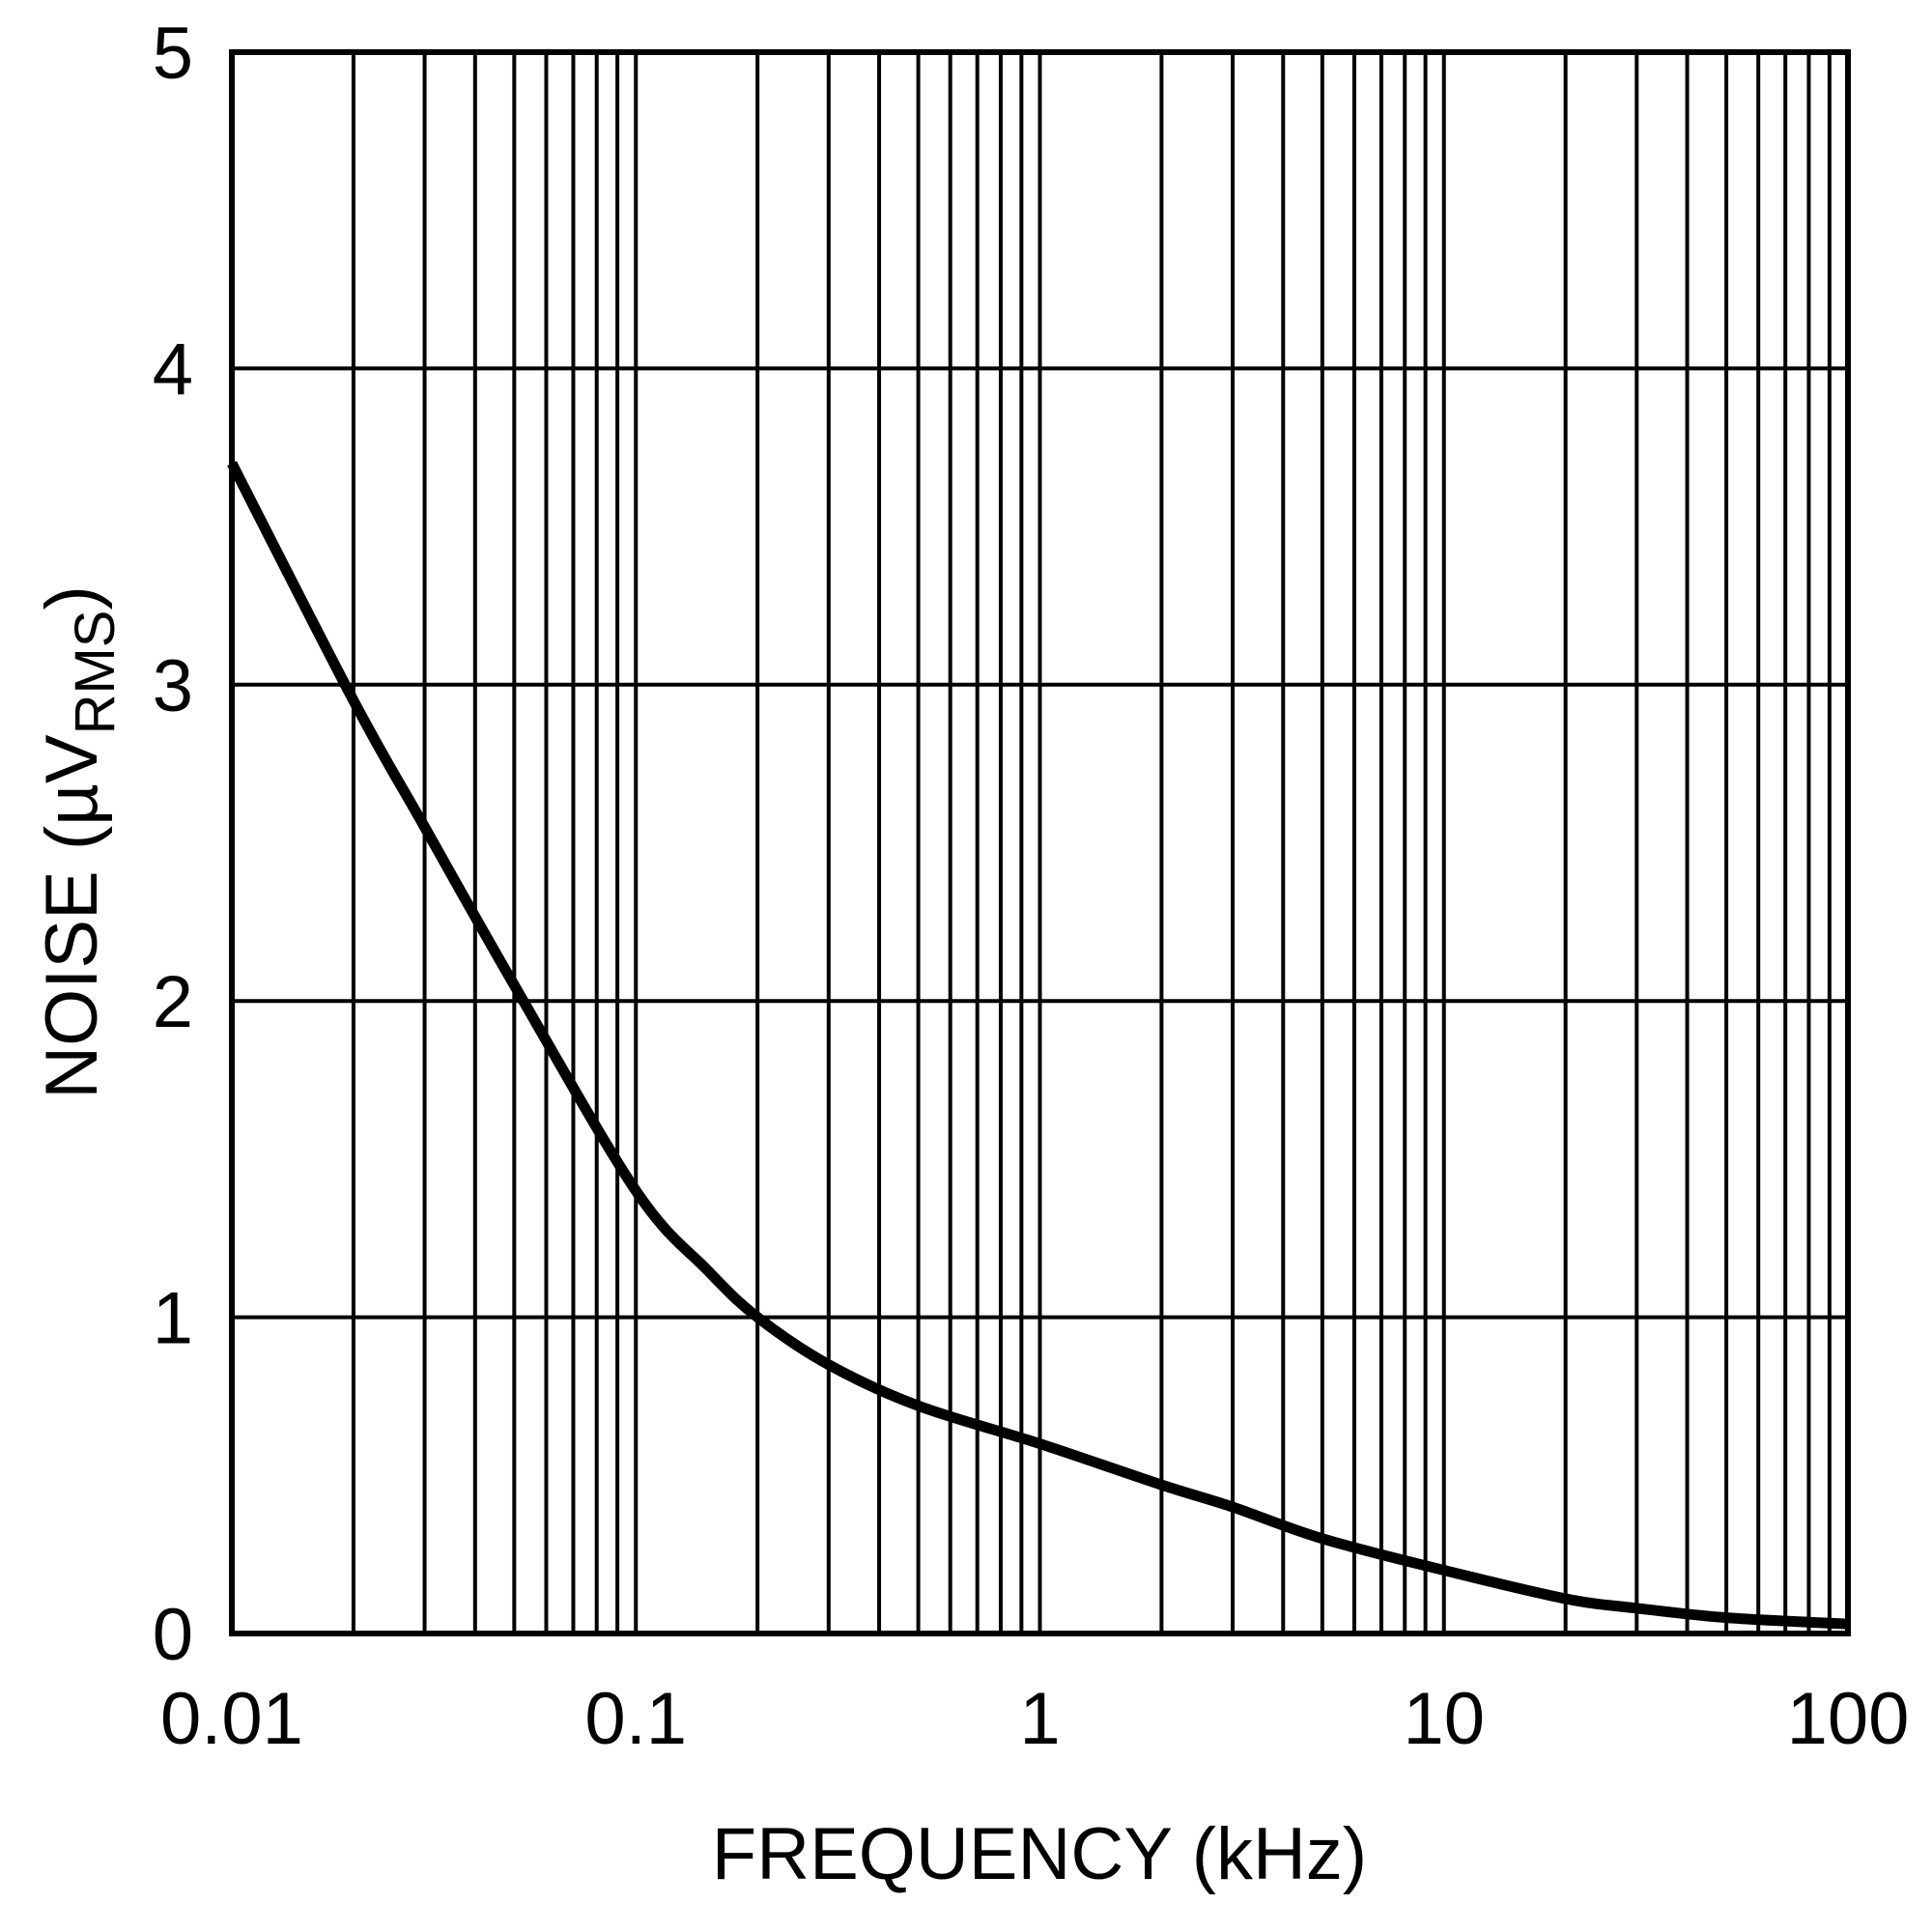 This screenshot has width=1932, height=1932. I want to click on y-tick-label: 0, so click(173, 1635).